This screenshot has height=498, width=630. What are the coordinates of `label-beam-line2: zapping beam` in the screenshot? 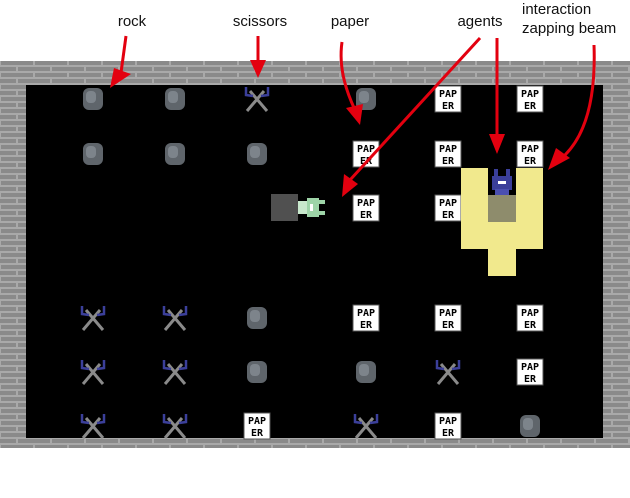 It's located at (569, 28).